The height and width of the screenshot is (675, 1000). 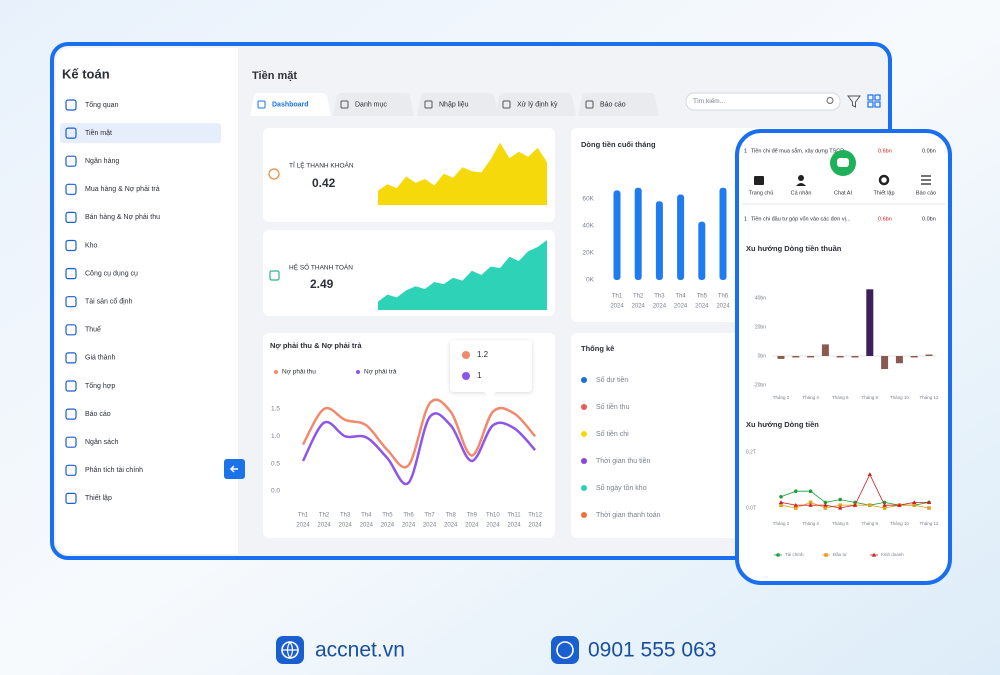 What do you see at coordinates (843, 193) in the screenshot?
I see `nav-label: Chat AI` at bounding box center [843, 193].